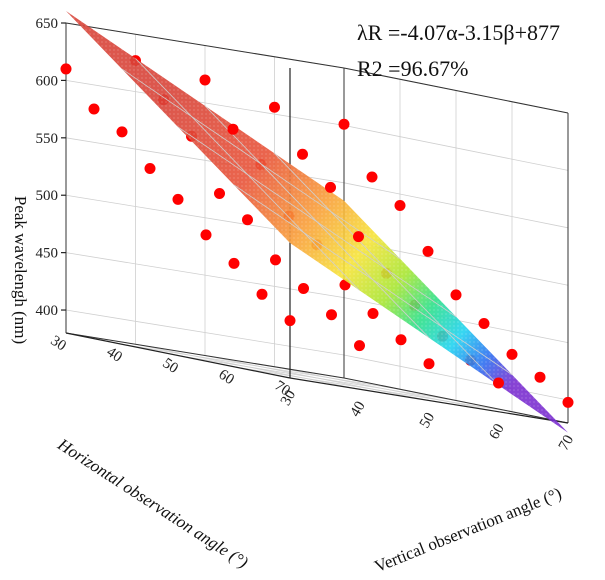  I want to click on x-tick-label: 40, so click(114, 355).